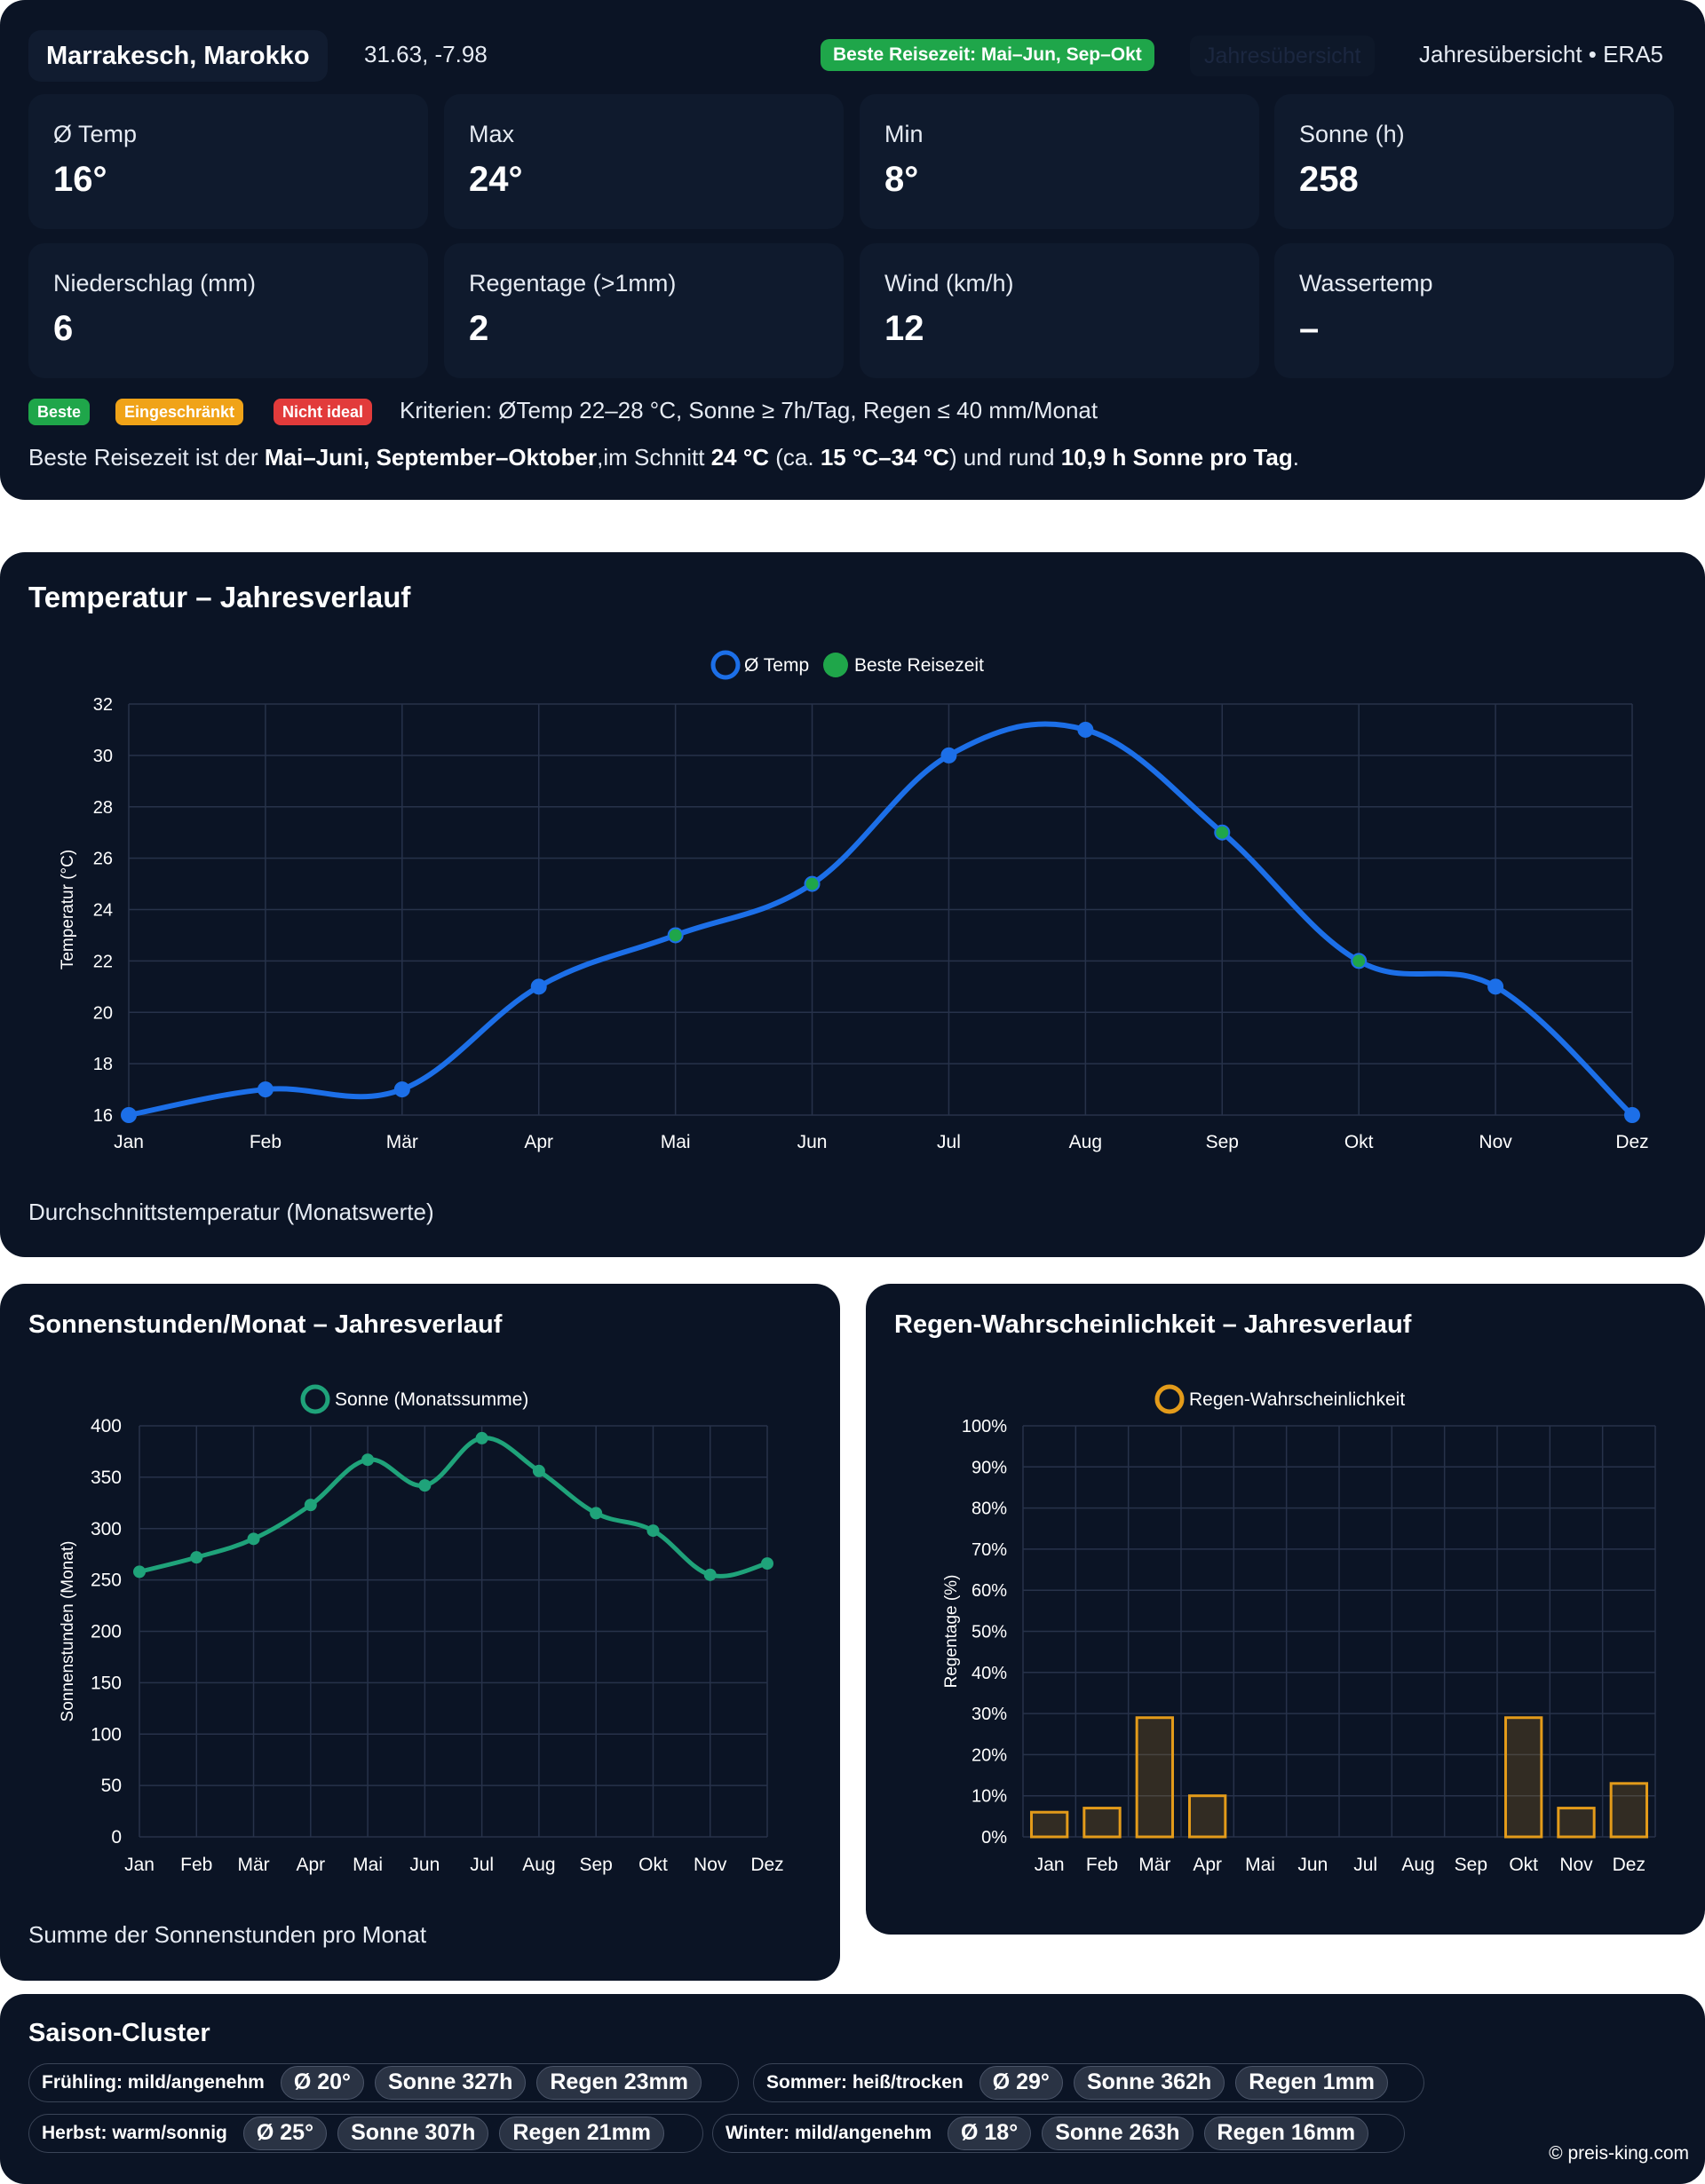 This screenshot has width=1705, height=2184. What do you see at coordinates (107, 1478) in the screenshot?
I see `y-tick-label: 350` at bounding box center [107, 1478].